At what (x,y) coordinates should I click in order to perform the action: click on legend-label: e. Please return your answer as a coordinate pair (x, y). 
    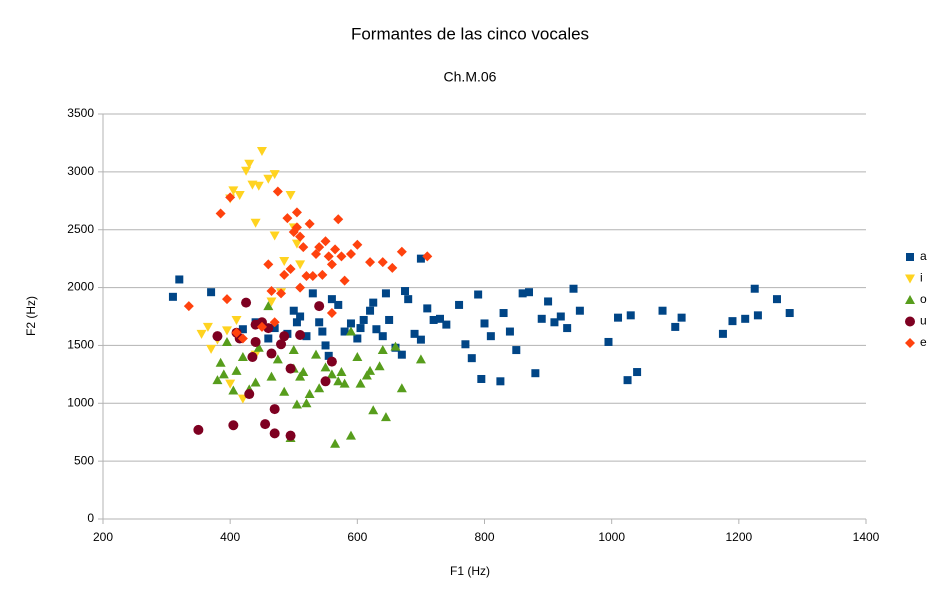
    Looking at the image, I should click on (923, 342).